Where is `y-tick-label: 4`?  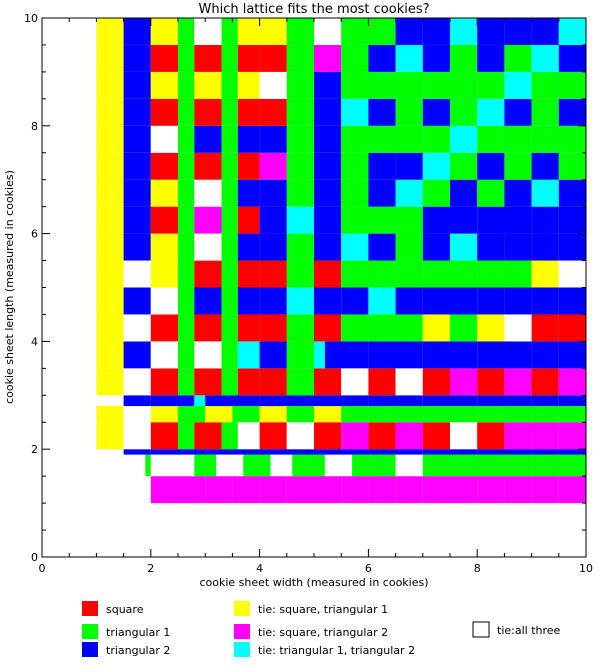 y-tick-label: 4 is located at coordinates (34, 341).